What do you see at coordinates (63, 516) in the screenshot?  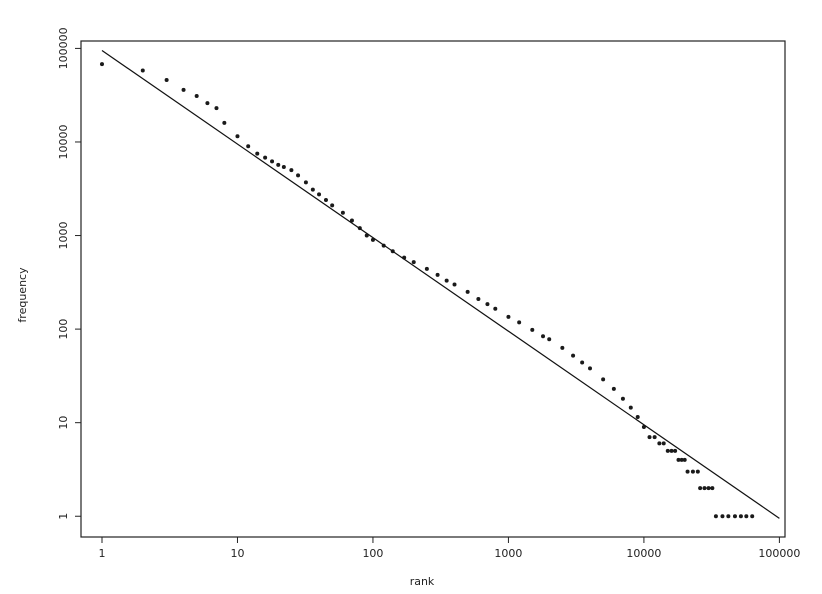 I see `y-tick-label: 1` at bounding box center [63, 516].